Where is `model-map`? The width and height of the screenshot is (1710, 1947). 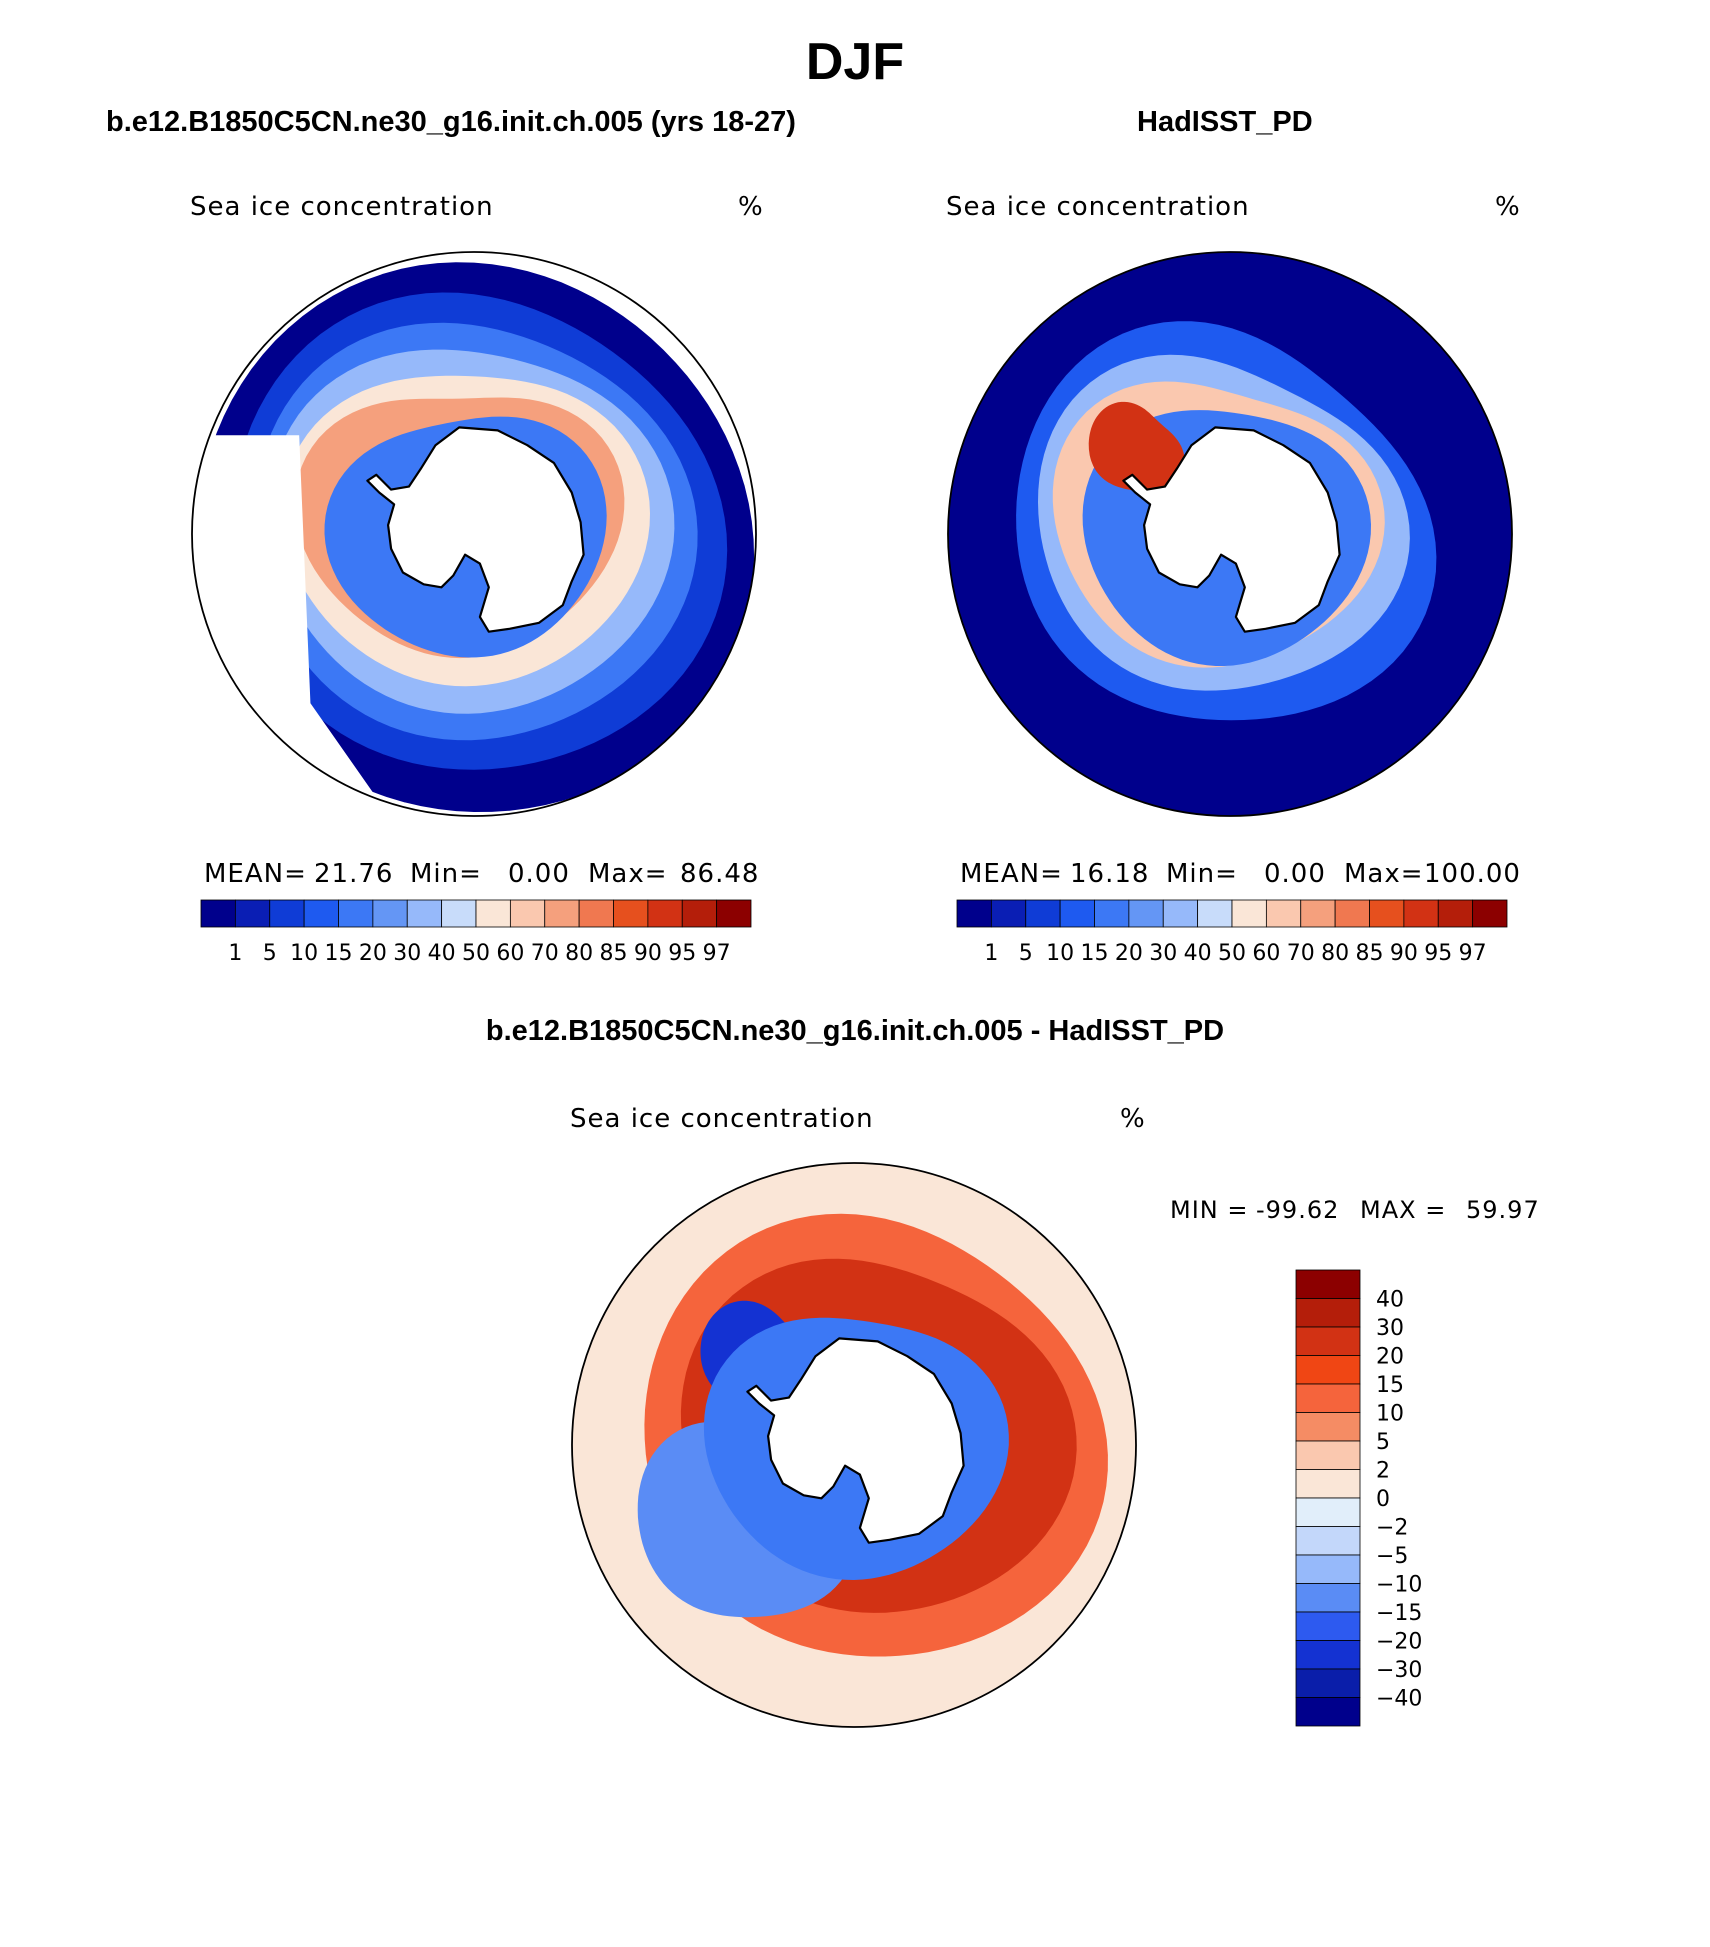 model-map is located at coordinates (474, 534).